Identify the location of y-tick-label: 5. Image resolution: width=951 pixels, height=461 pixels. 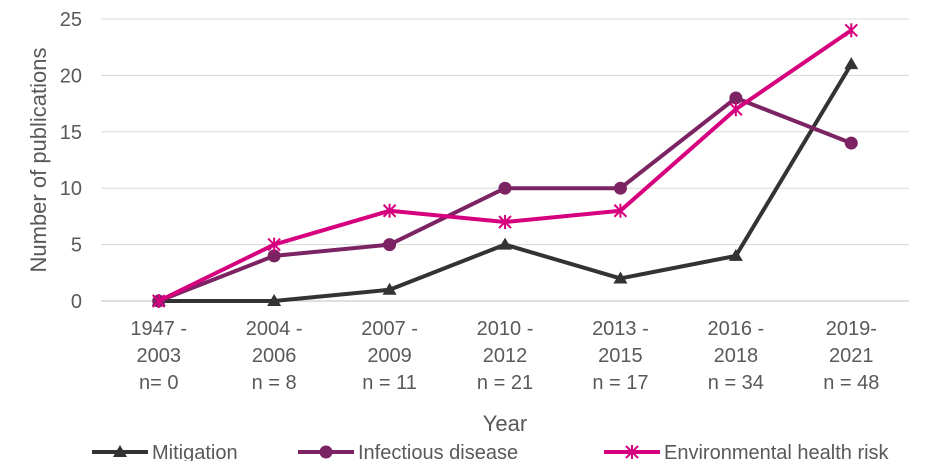
(76, 246).